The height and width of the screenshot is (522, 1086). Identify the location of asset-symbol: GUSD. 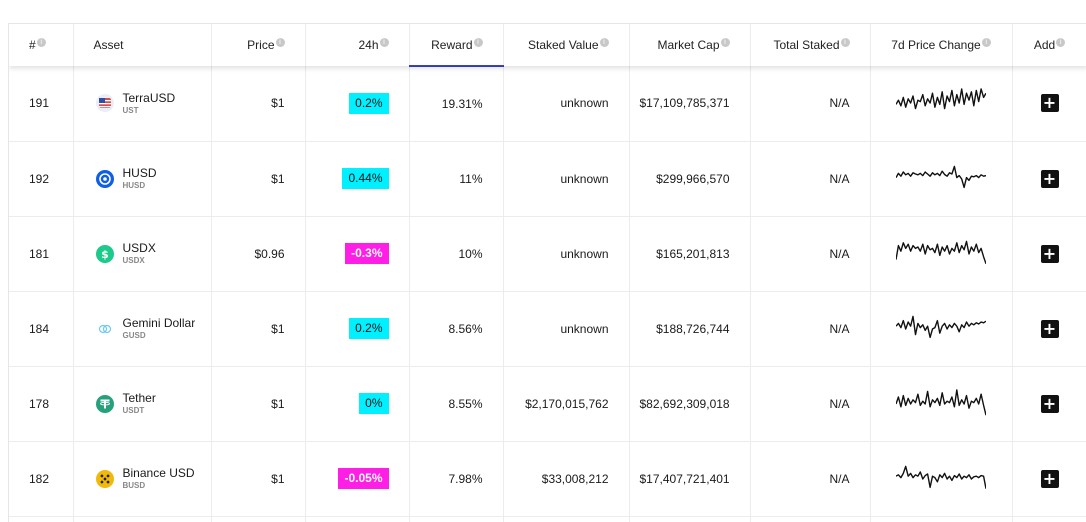
(134, 335).